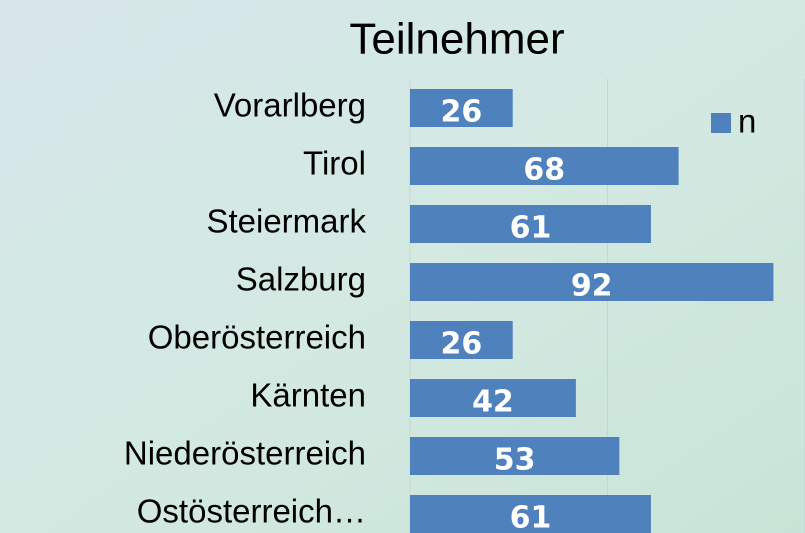  What do you see at coordinates (290, 105) in the screenshot?
I see `y-tick-label: Vorarlberg` at bounding box center [290, 105].